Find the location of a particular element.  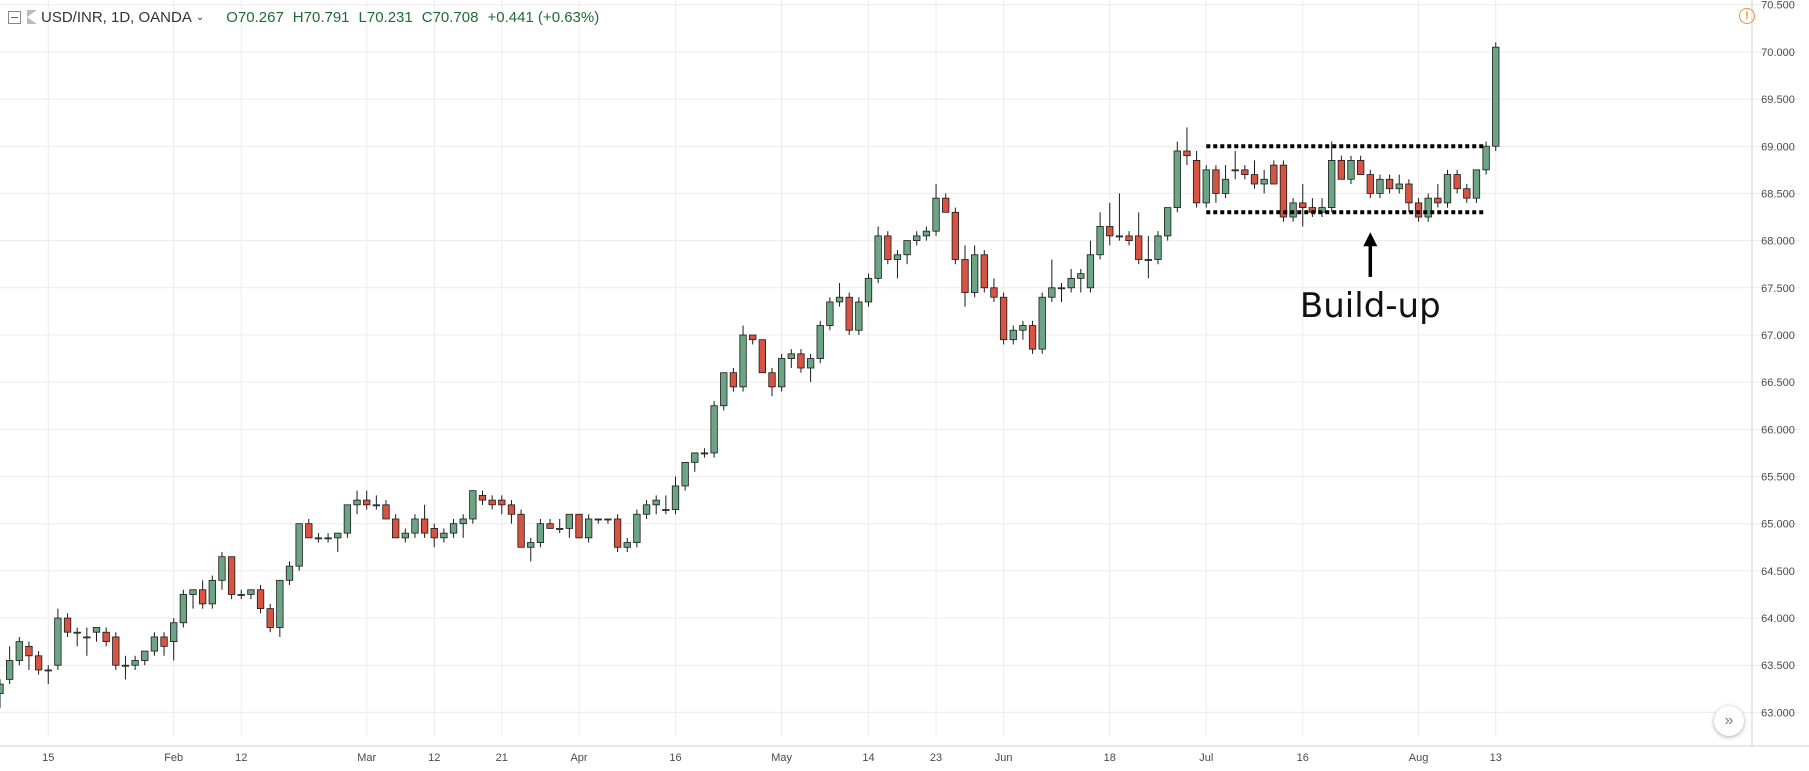

chevron-down-icon: ⌄ is located at coordinates (200, 17).